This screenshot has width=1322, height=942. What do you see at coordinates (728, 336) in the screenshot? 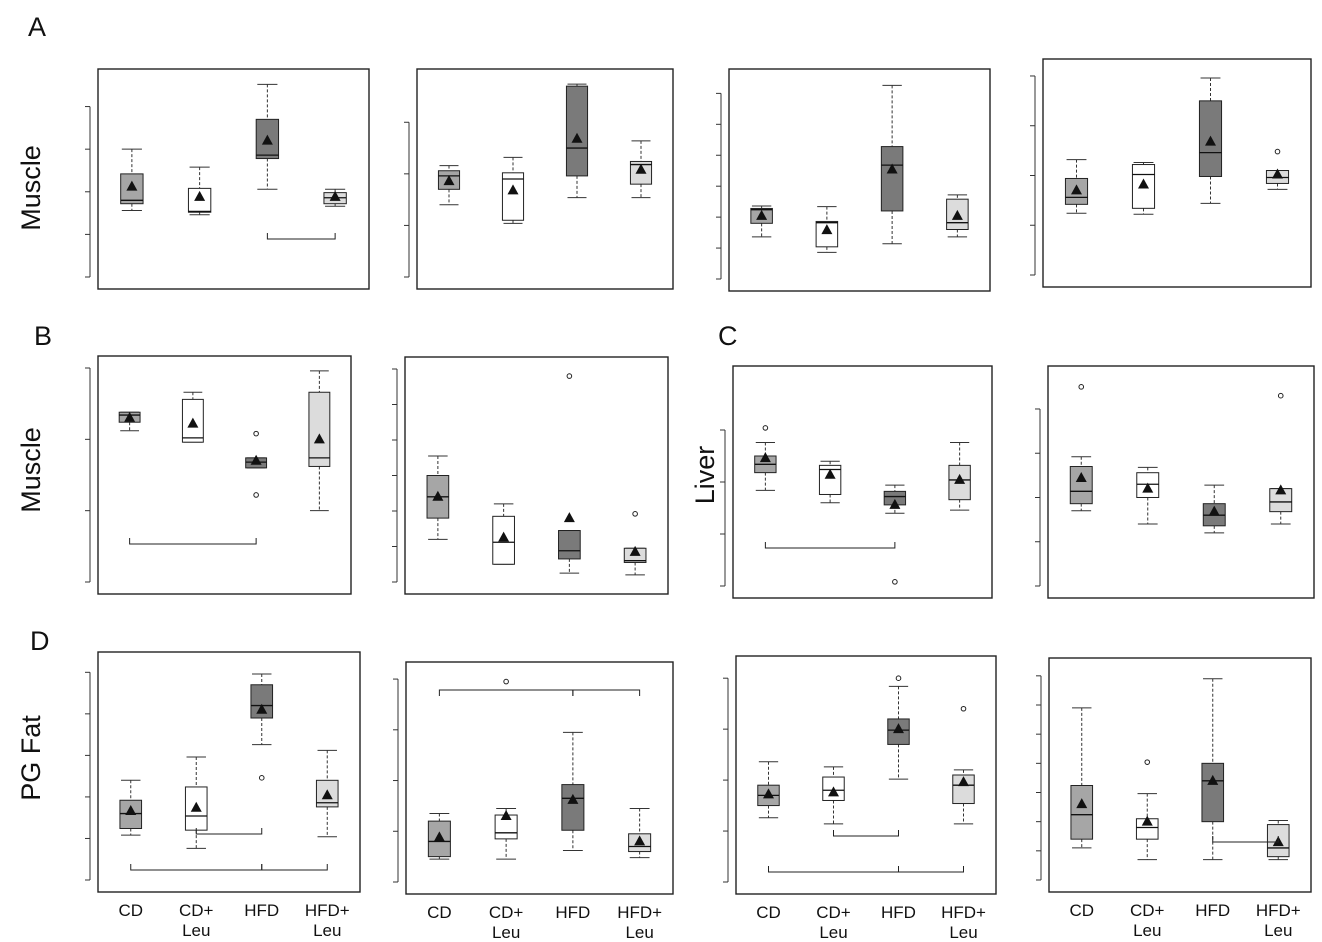
I see `panel-letter-c: C` at bounding box center [728, 336].